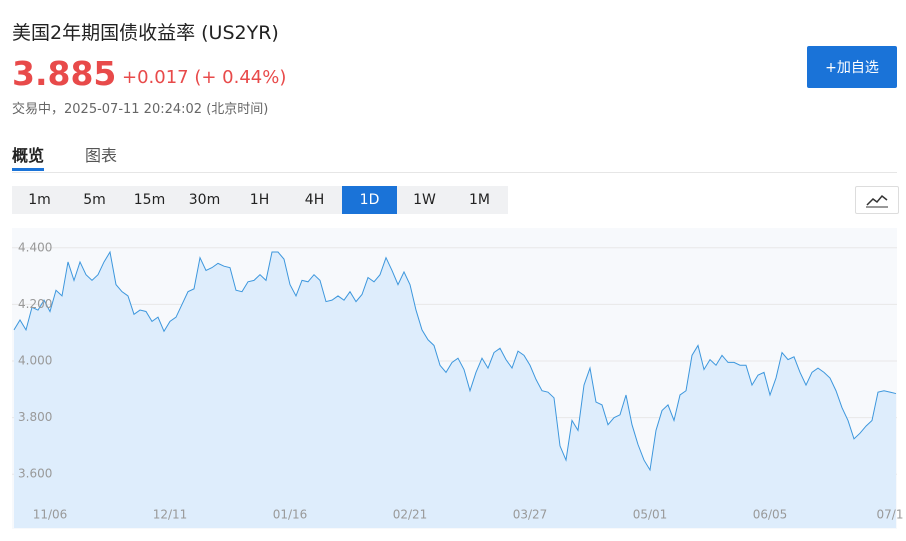  Describe the element at coordinates (39, 200) in the screenshot. I see `interval-button: 1m` at that location.